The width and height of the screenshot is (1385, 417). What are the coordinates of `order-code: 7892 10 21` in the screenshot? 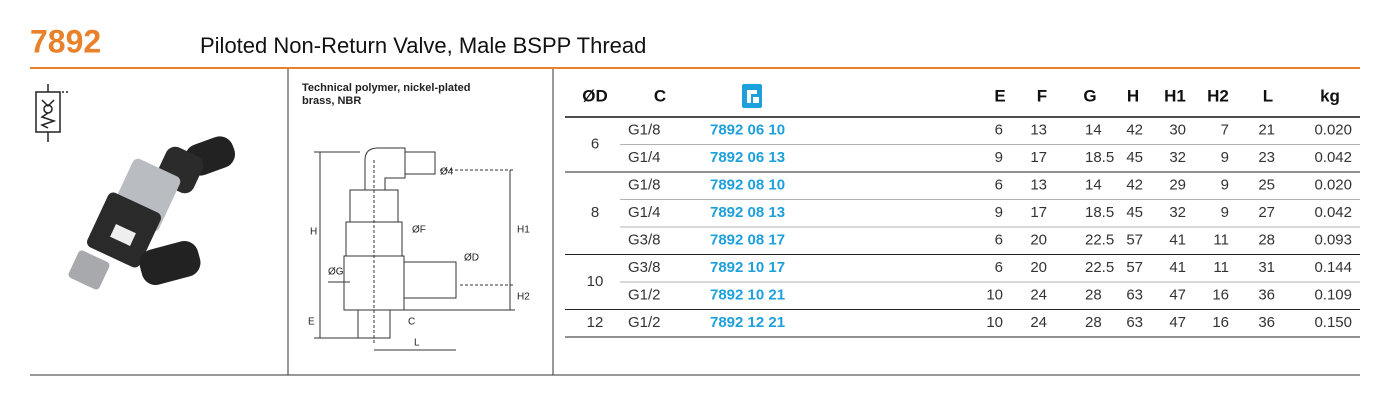 It's located at (747, 295).